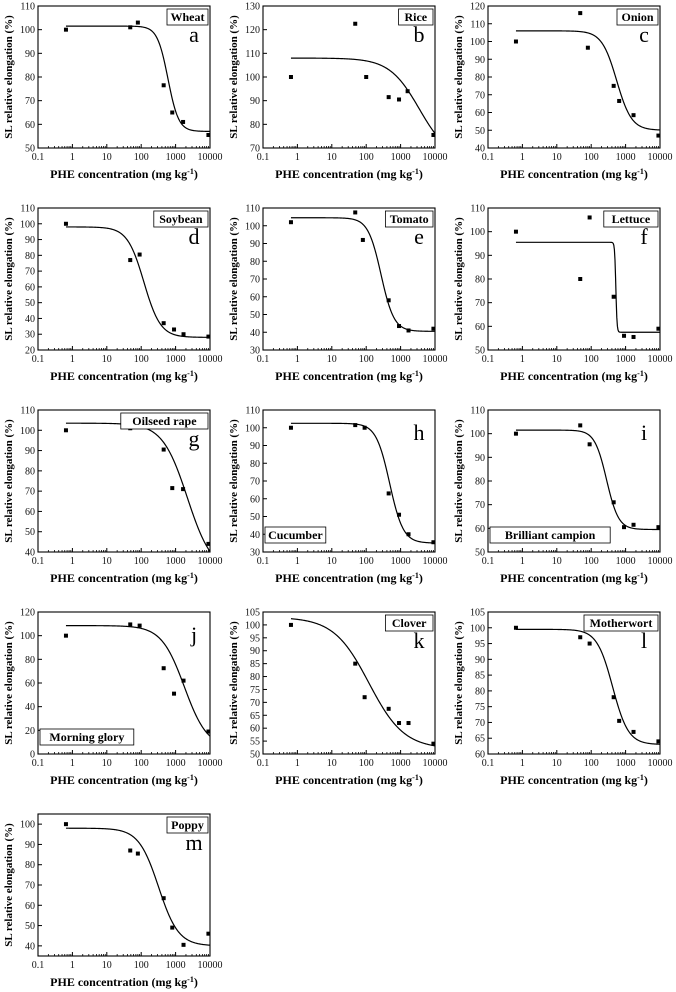  I want to click on crop-label-box, so click(409, 219).